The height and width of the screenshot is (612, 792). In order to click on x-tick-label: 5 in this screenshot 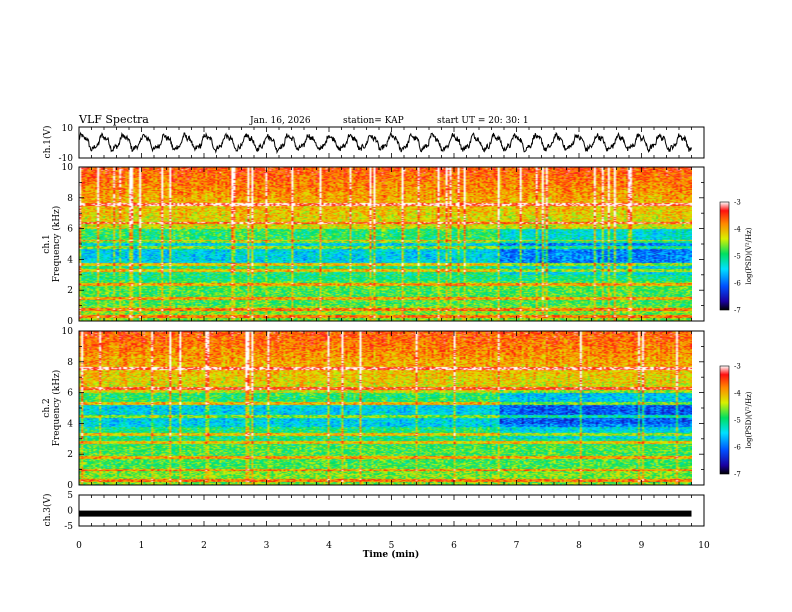, I will do `click(392, 546)`.